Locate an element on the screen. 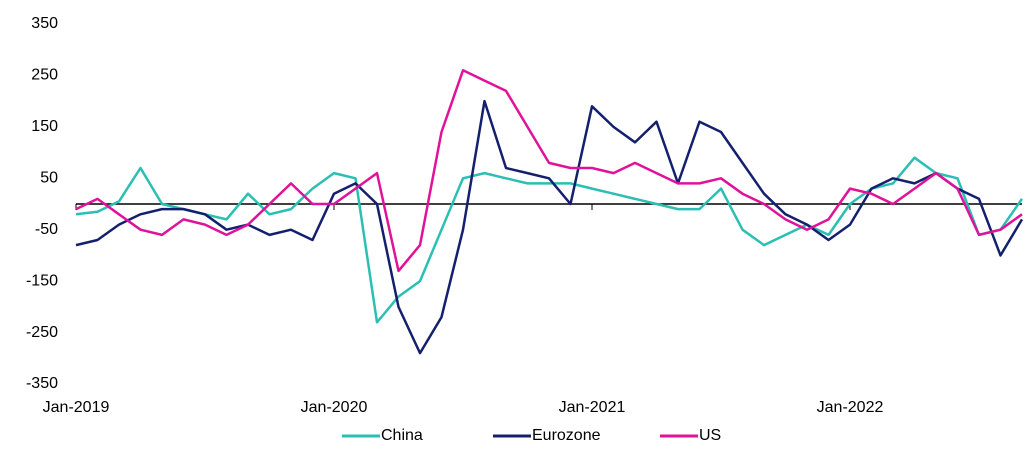 The height and width of the screenshot is (451, 1031). y-tick-label: -350 is located at coordinates (42, 383).